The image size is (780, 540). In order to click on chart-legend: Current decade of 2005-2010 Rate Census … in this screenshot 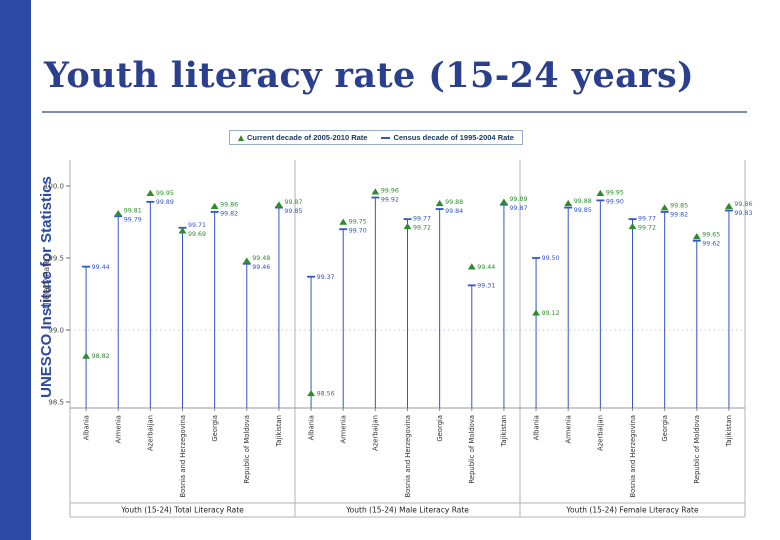, I will do `click(376, 137)`.